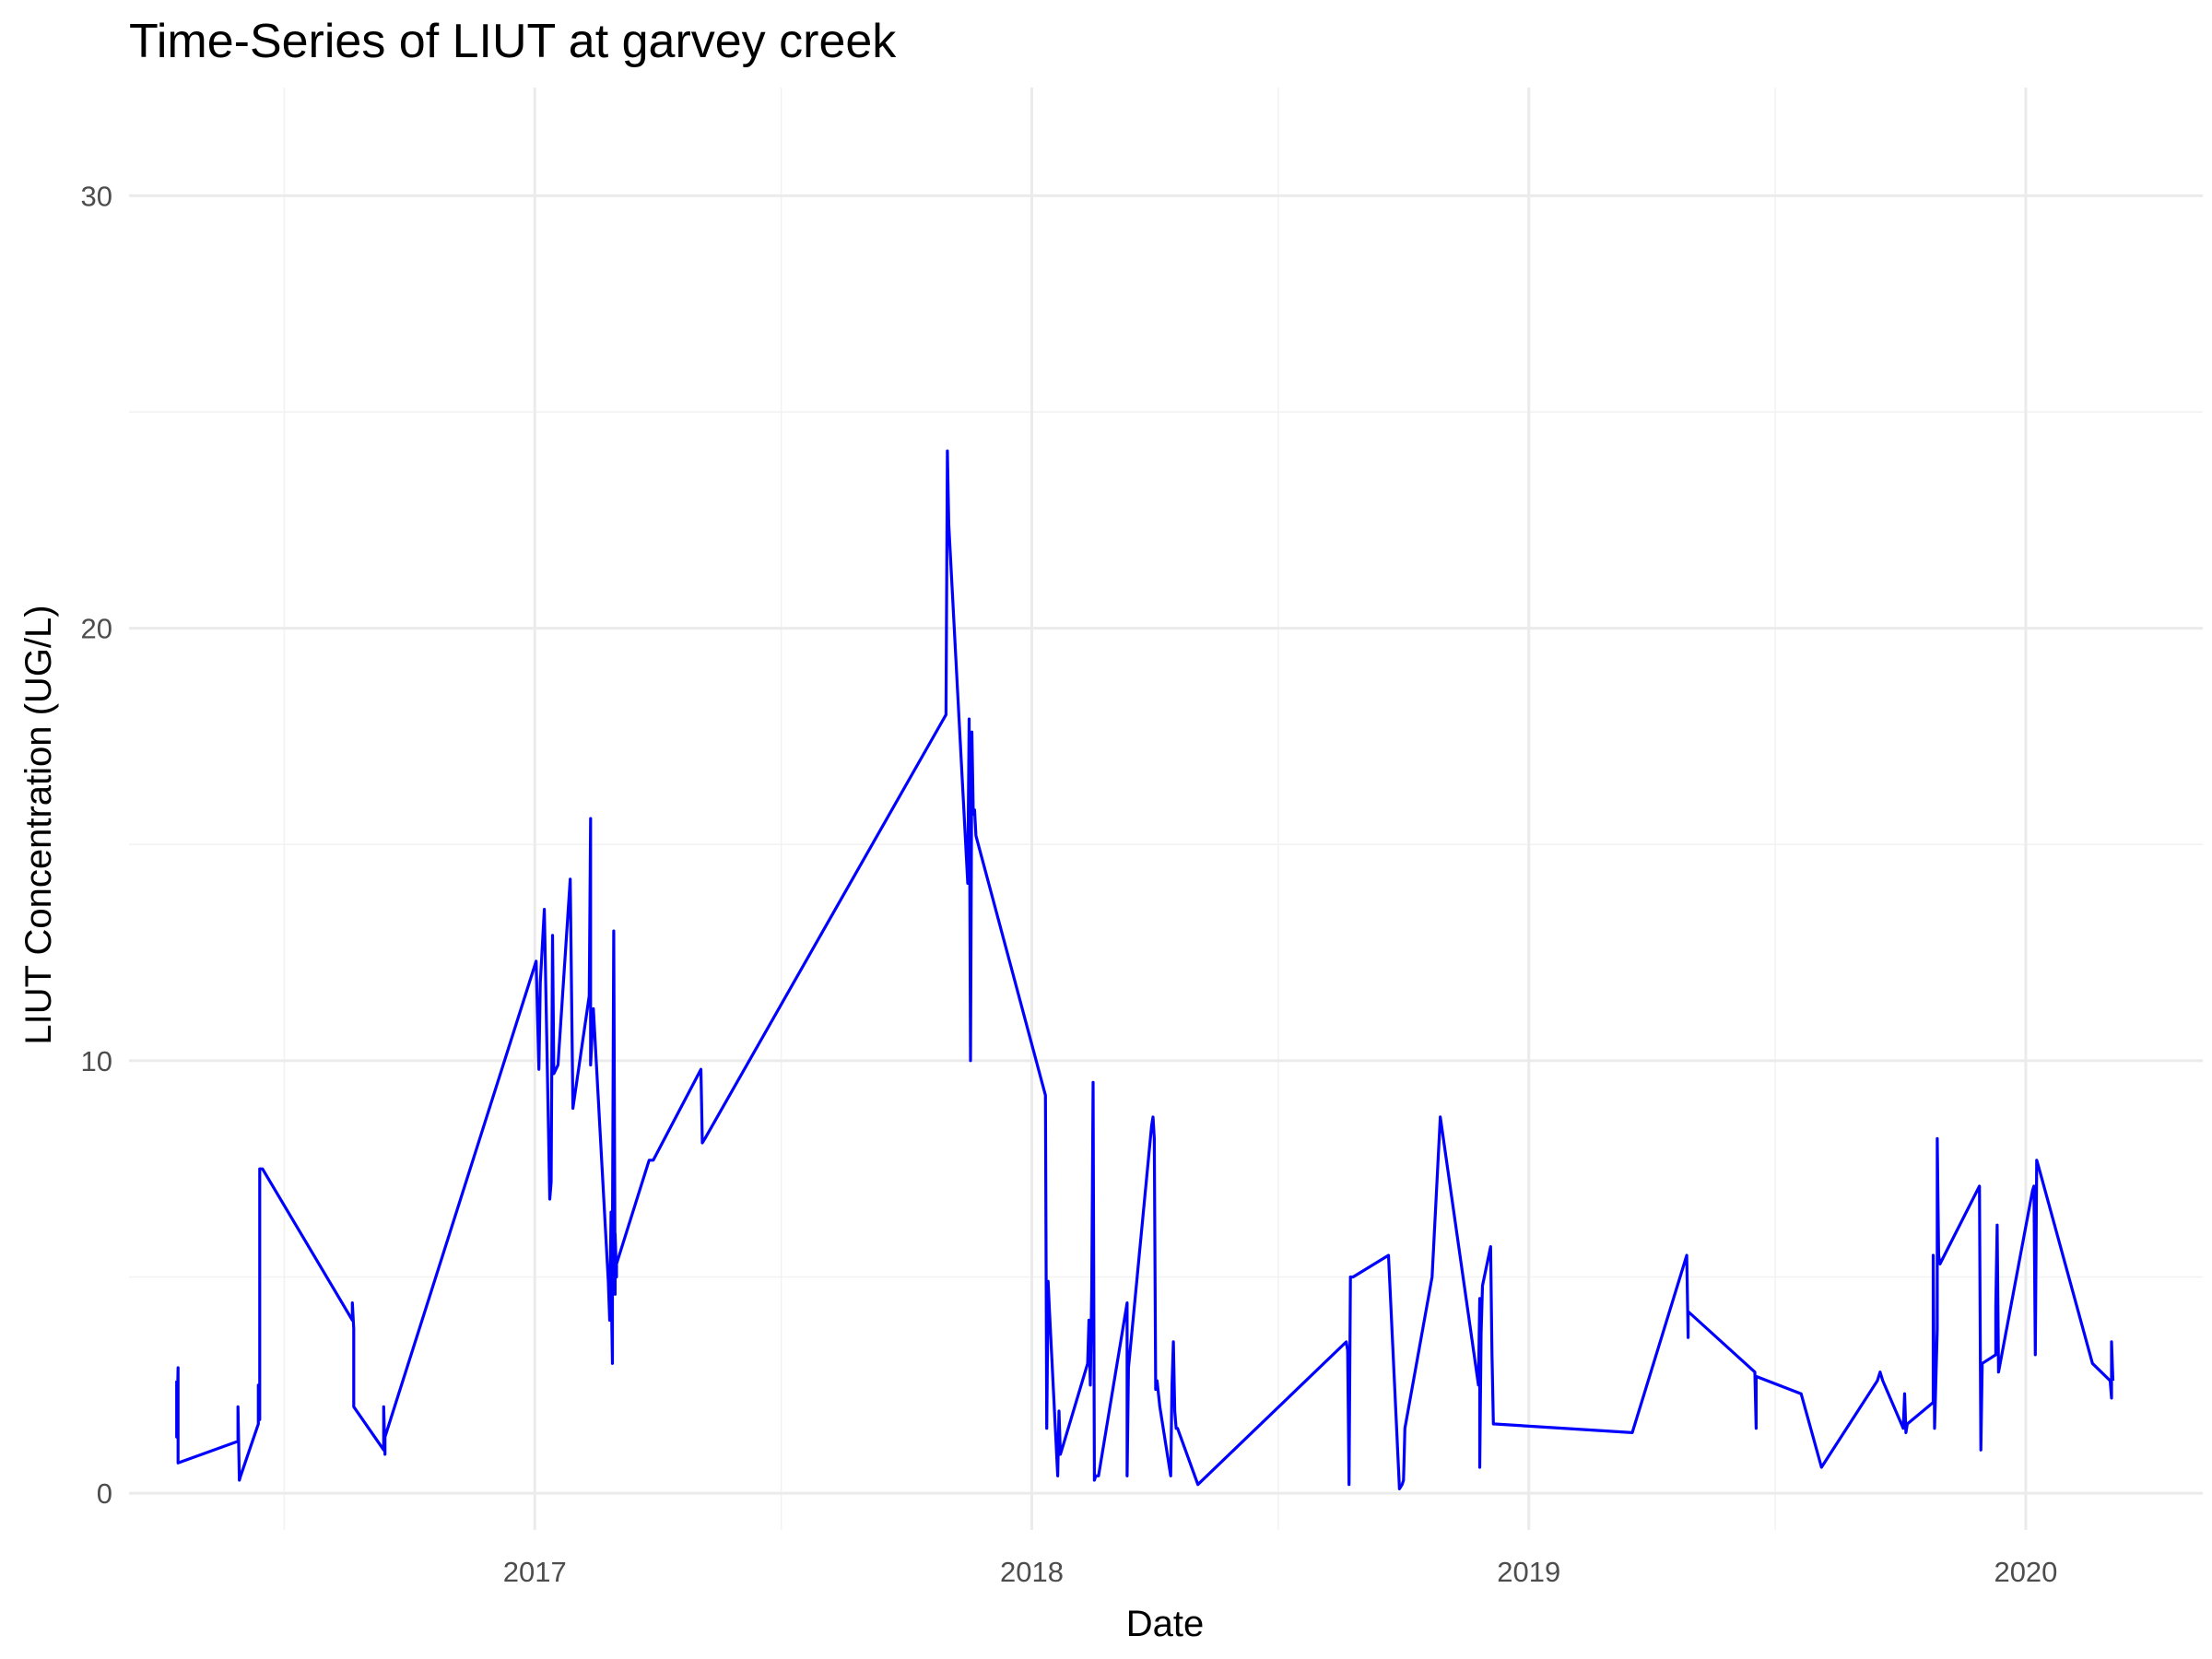  Describe the element at coordinates (513, 41) in the screenshot. I see `chart-title: Time-Series of LIUT at garvey creek` at that location.